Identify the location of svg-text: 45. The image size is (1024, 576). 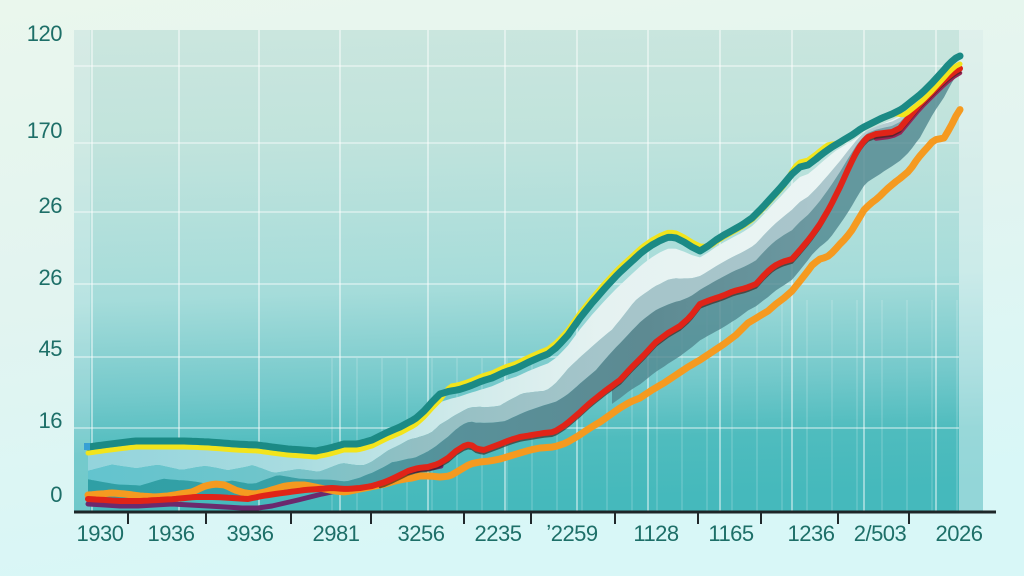
(51, 348).